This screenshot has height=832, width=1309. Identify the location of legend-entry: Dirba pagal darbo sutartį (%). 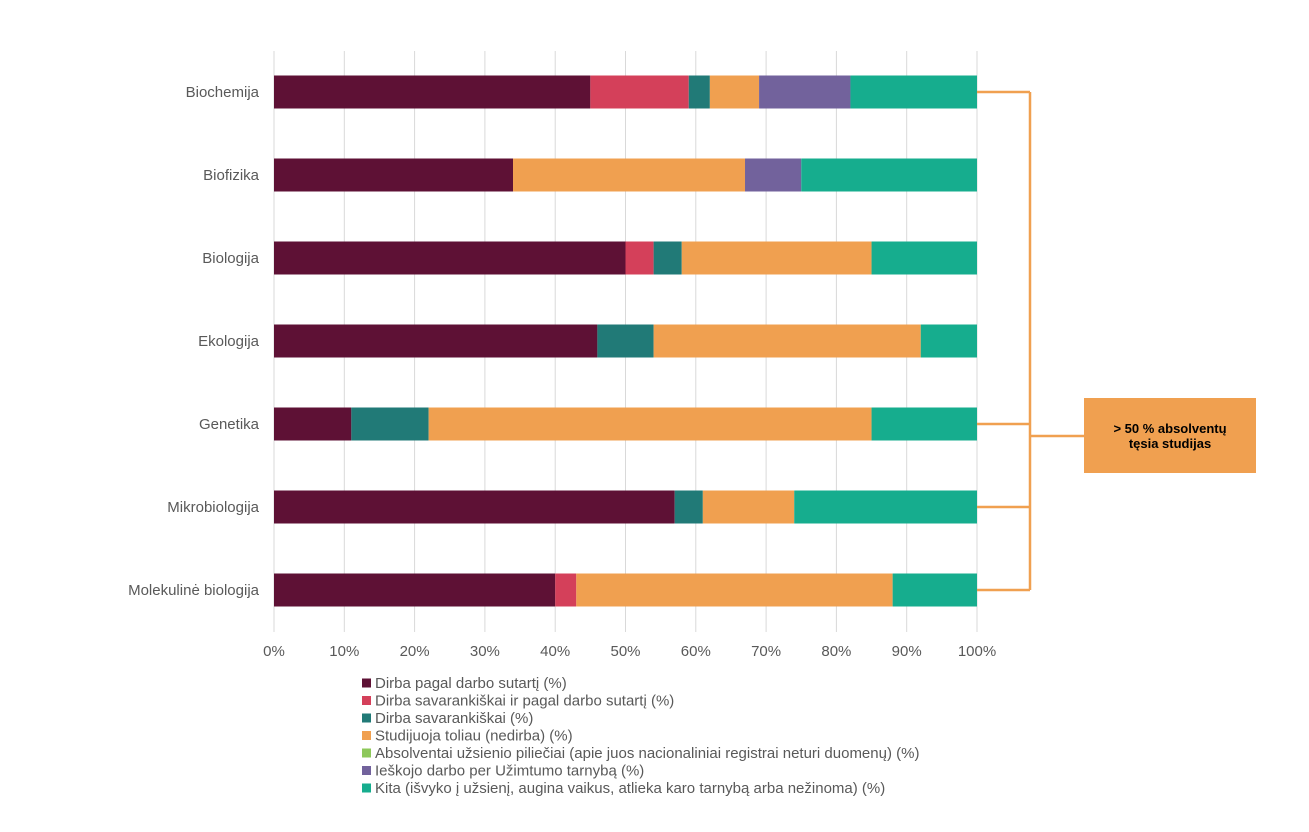
(471, 683).